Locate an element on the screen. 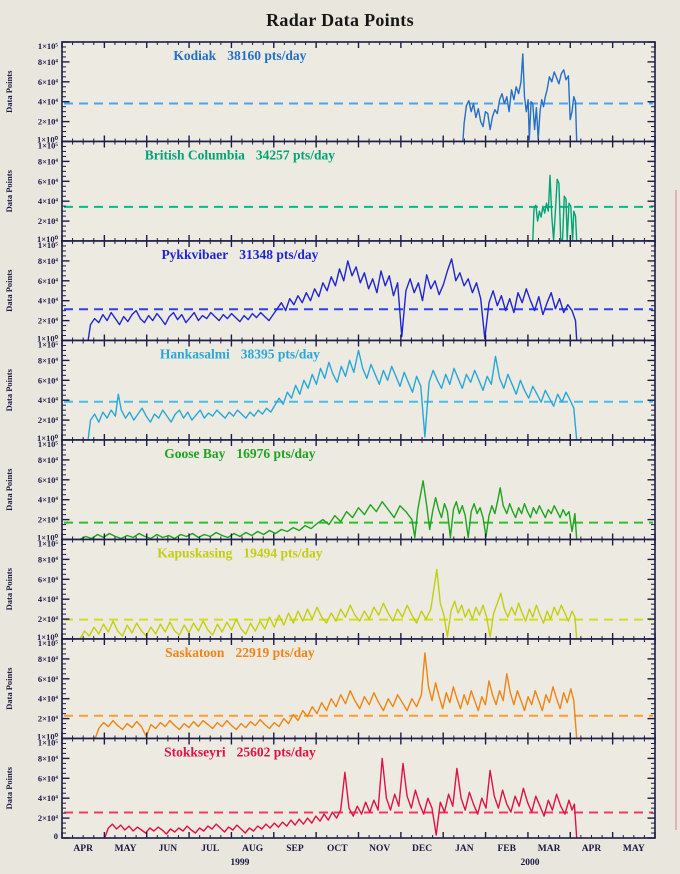 Image resolution: width=680 pixels, height=874 pixels. station-rate: 19494 pts/day is located at coordinates (282, 553).